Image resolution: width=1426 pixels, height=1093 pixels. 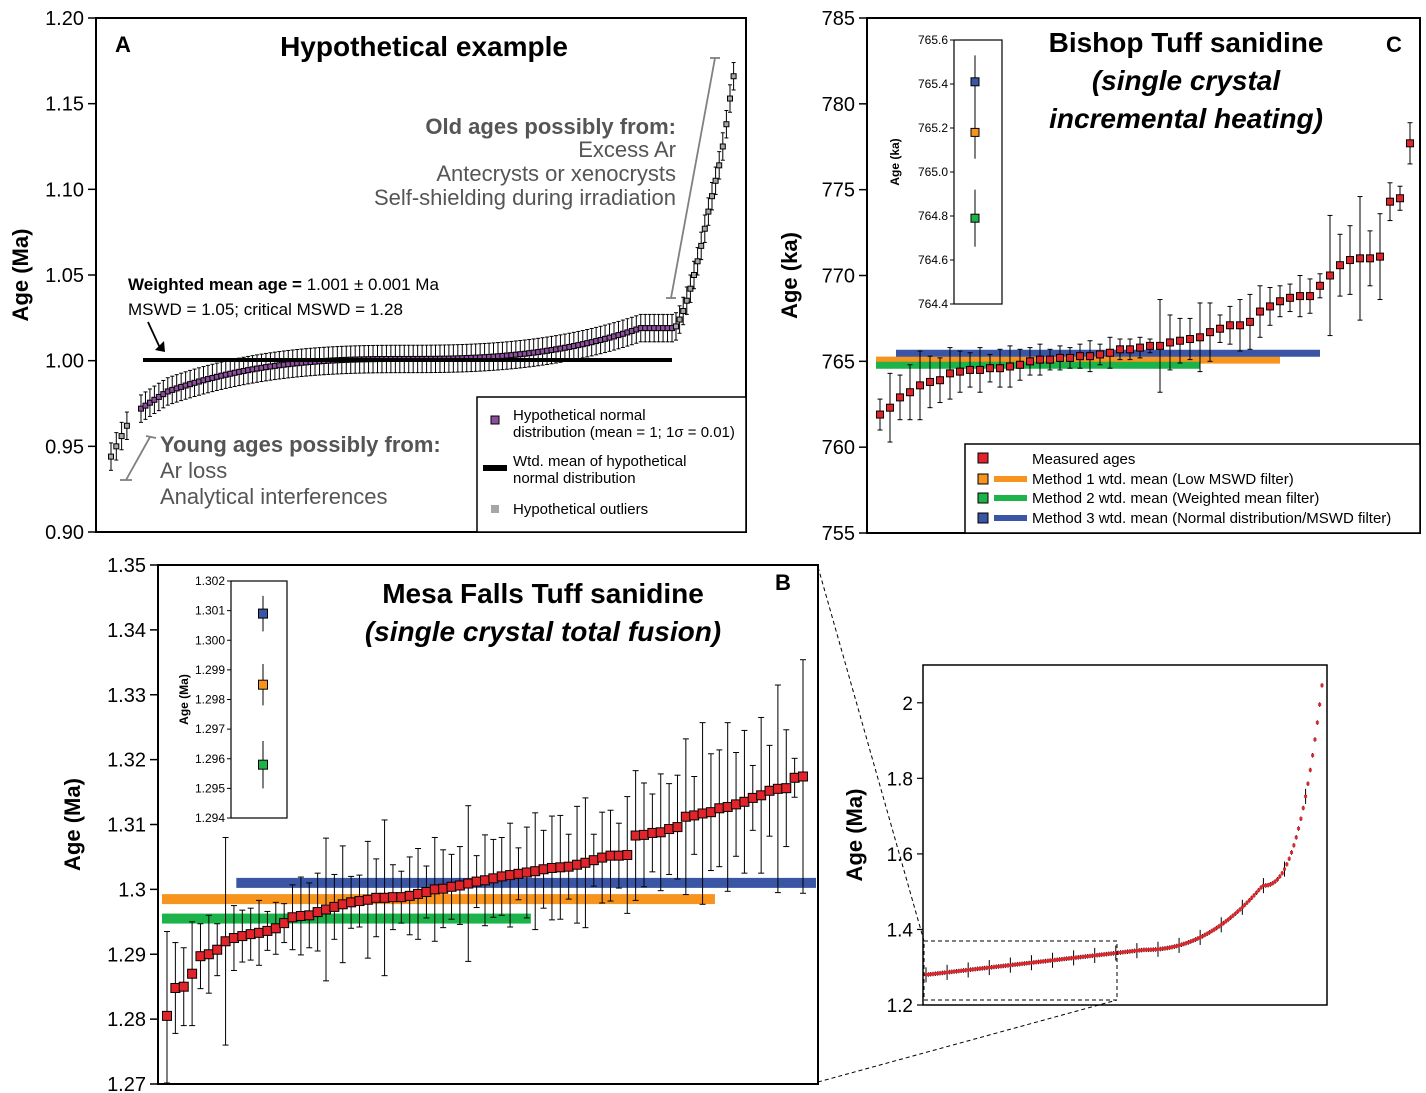 What do you see at coordinates (838, 362) in the screenshot?
I see `y-tick-label: 765` at bounding box center [838, 362].